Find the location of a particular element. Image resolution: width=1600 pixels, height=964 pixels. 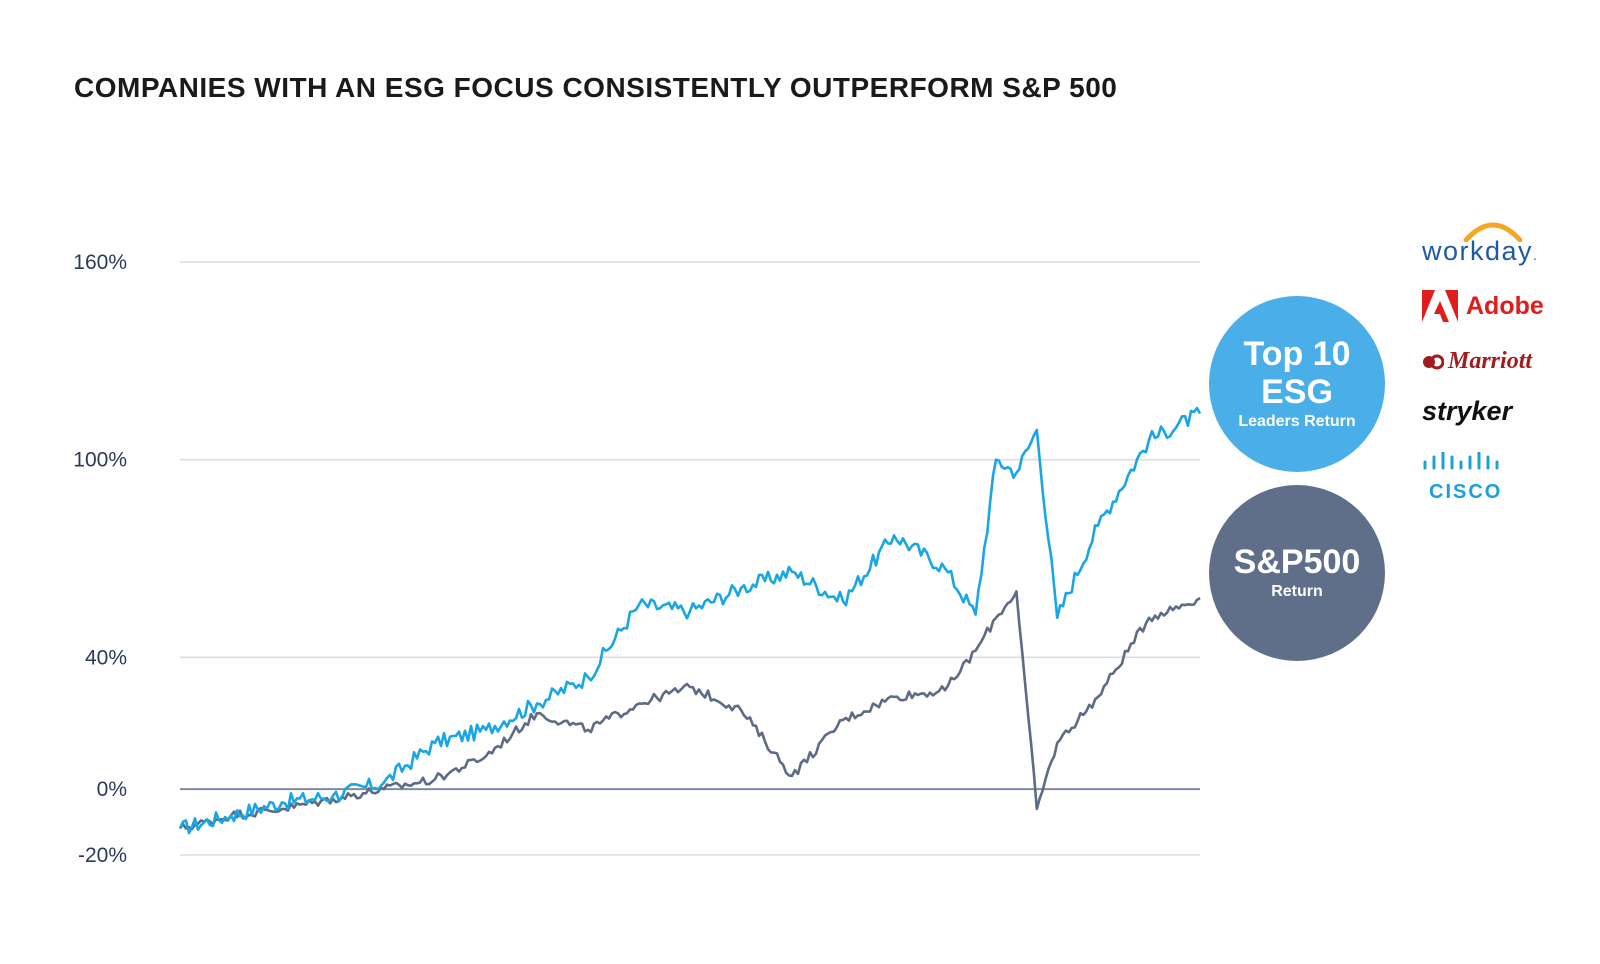

workday-logo-arc is located at coordinates (1493, 232).